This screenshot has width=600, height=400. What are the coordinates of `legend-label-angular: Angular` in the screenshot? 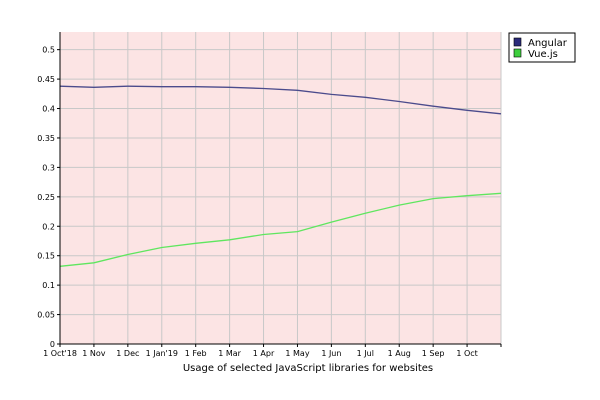 It's located at (548, 43).